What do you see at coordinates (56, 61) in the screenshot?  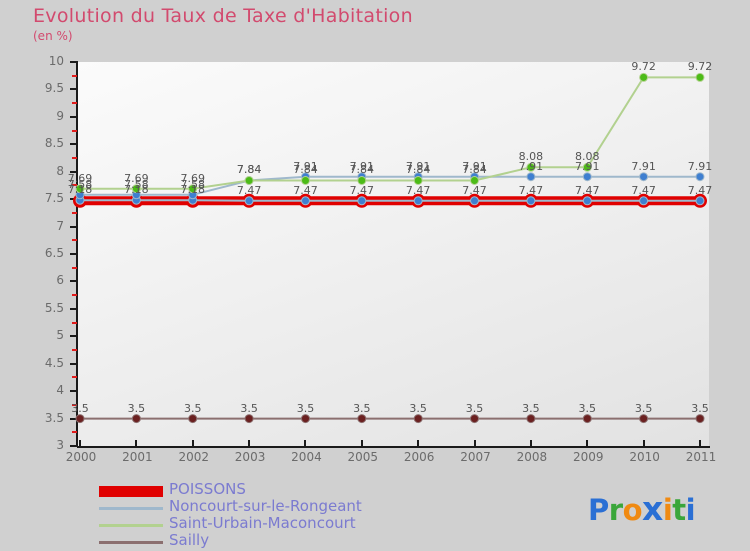 I see `y-axis-label: 10` at bounding box center [56, 61].